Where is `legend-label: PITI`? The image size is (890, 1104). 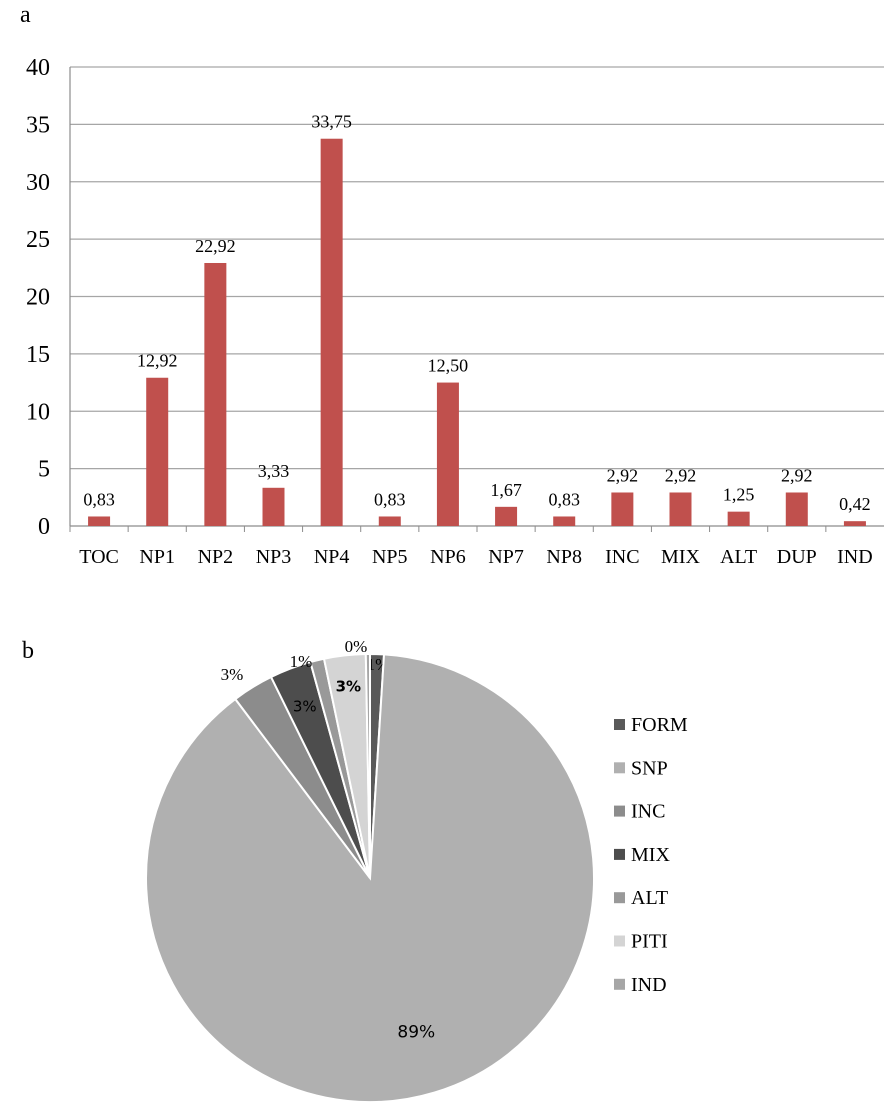 legend-label: PITI is located at coordinates (649, 942).